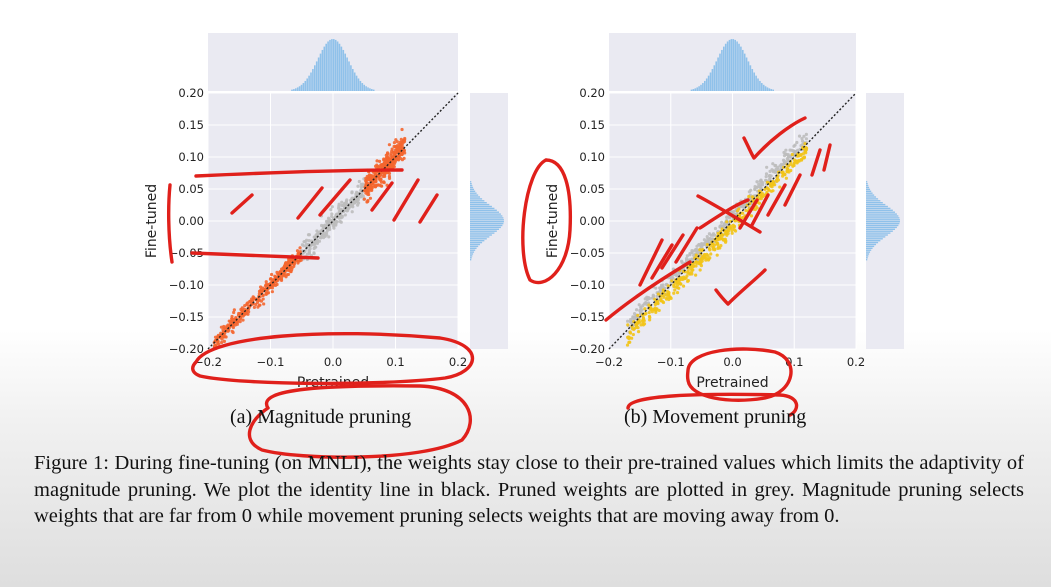  Describe the element at coordinates (321, 417) in the screenshot. I see `subcaption-a: (a) Magnitude pruning` at that location.